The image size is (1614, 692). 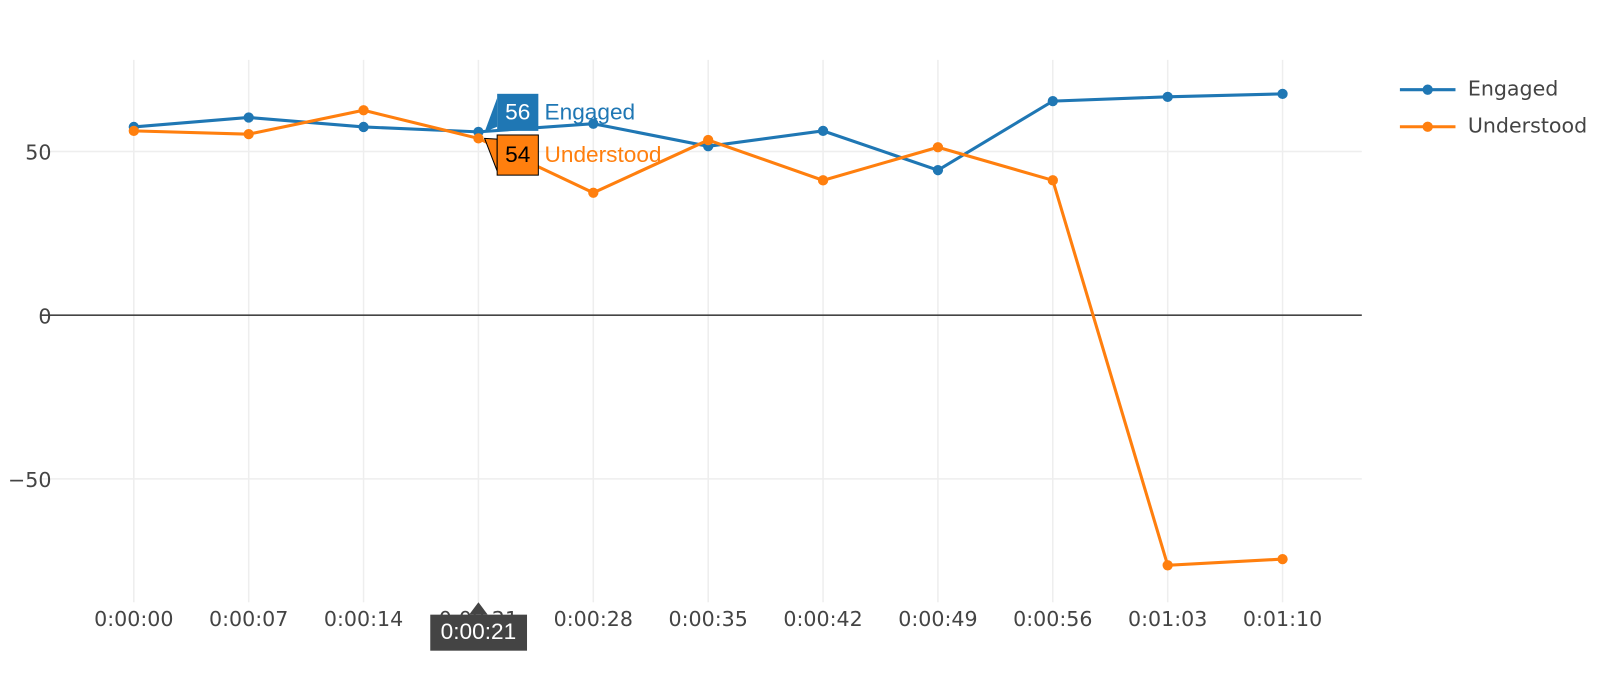 What do you see at coordinates (590, 111) in the screenshot?
I see `hover-name: Engaged` at bounding box center [590, 111].